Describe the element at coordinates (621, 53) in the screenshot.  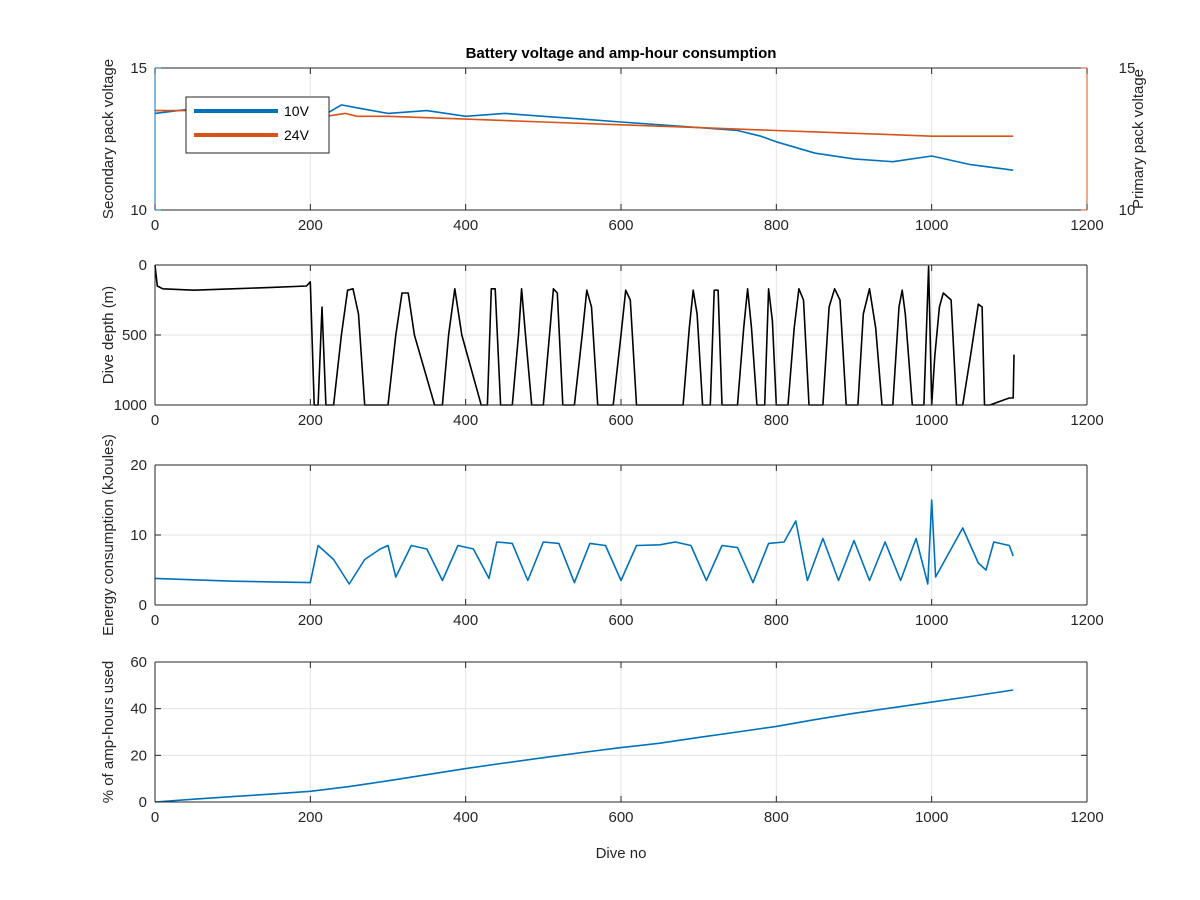
I see `chart-title: Battery voltage and amp-hour consumption` at that location.